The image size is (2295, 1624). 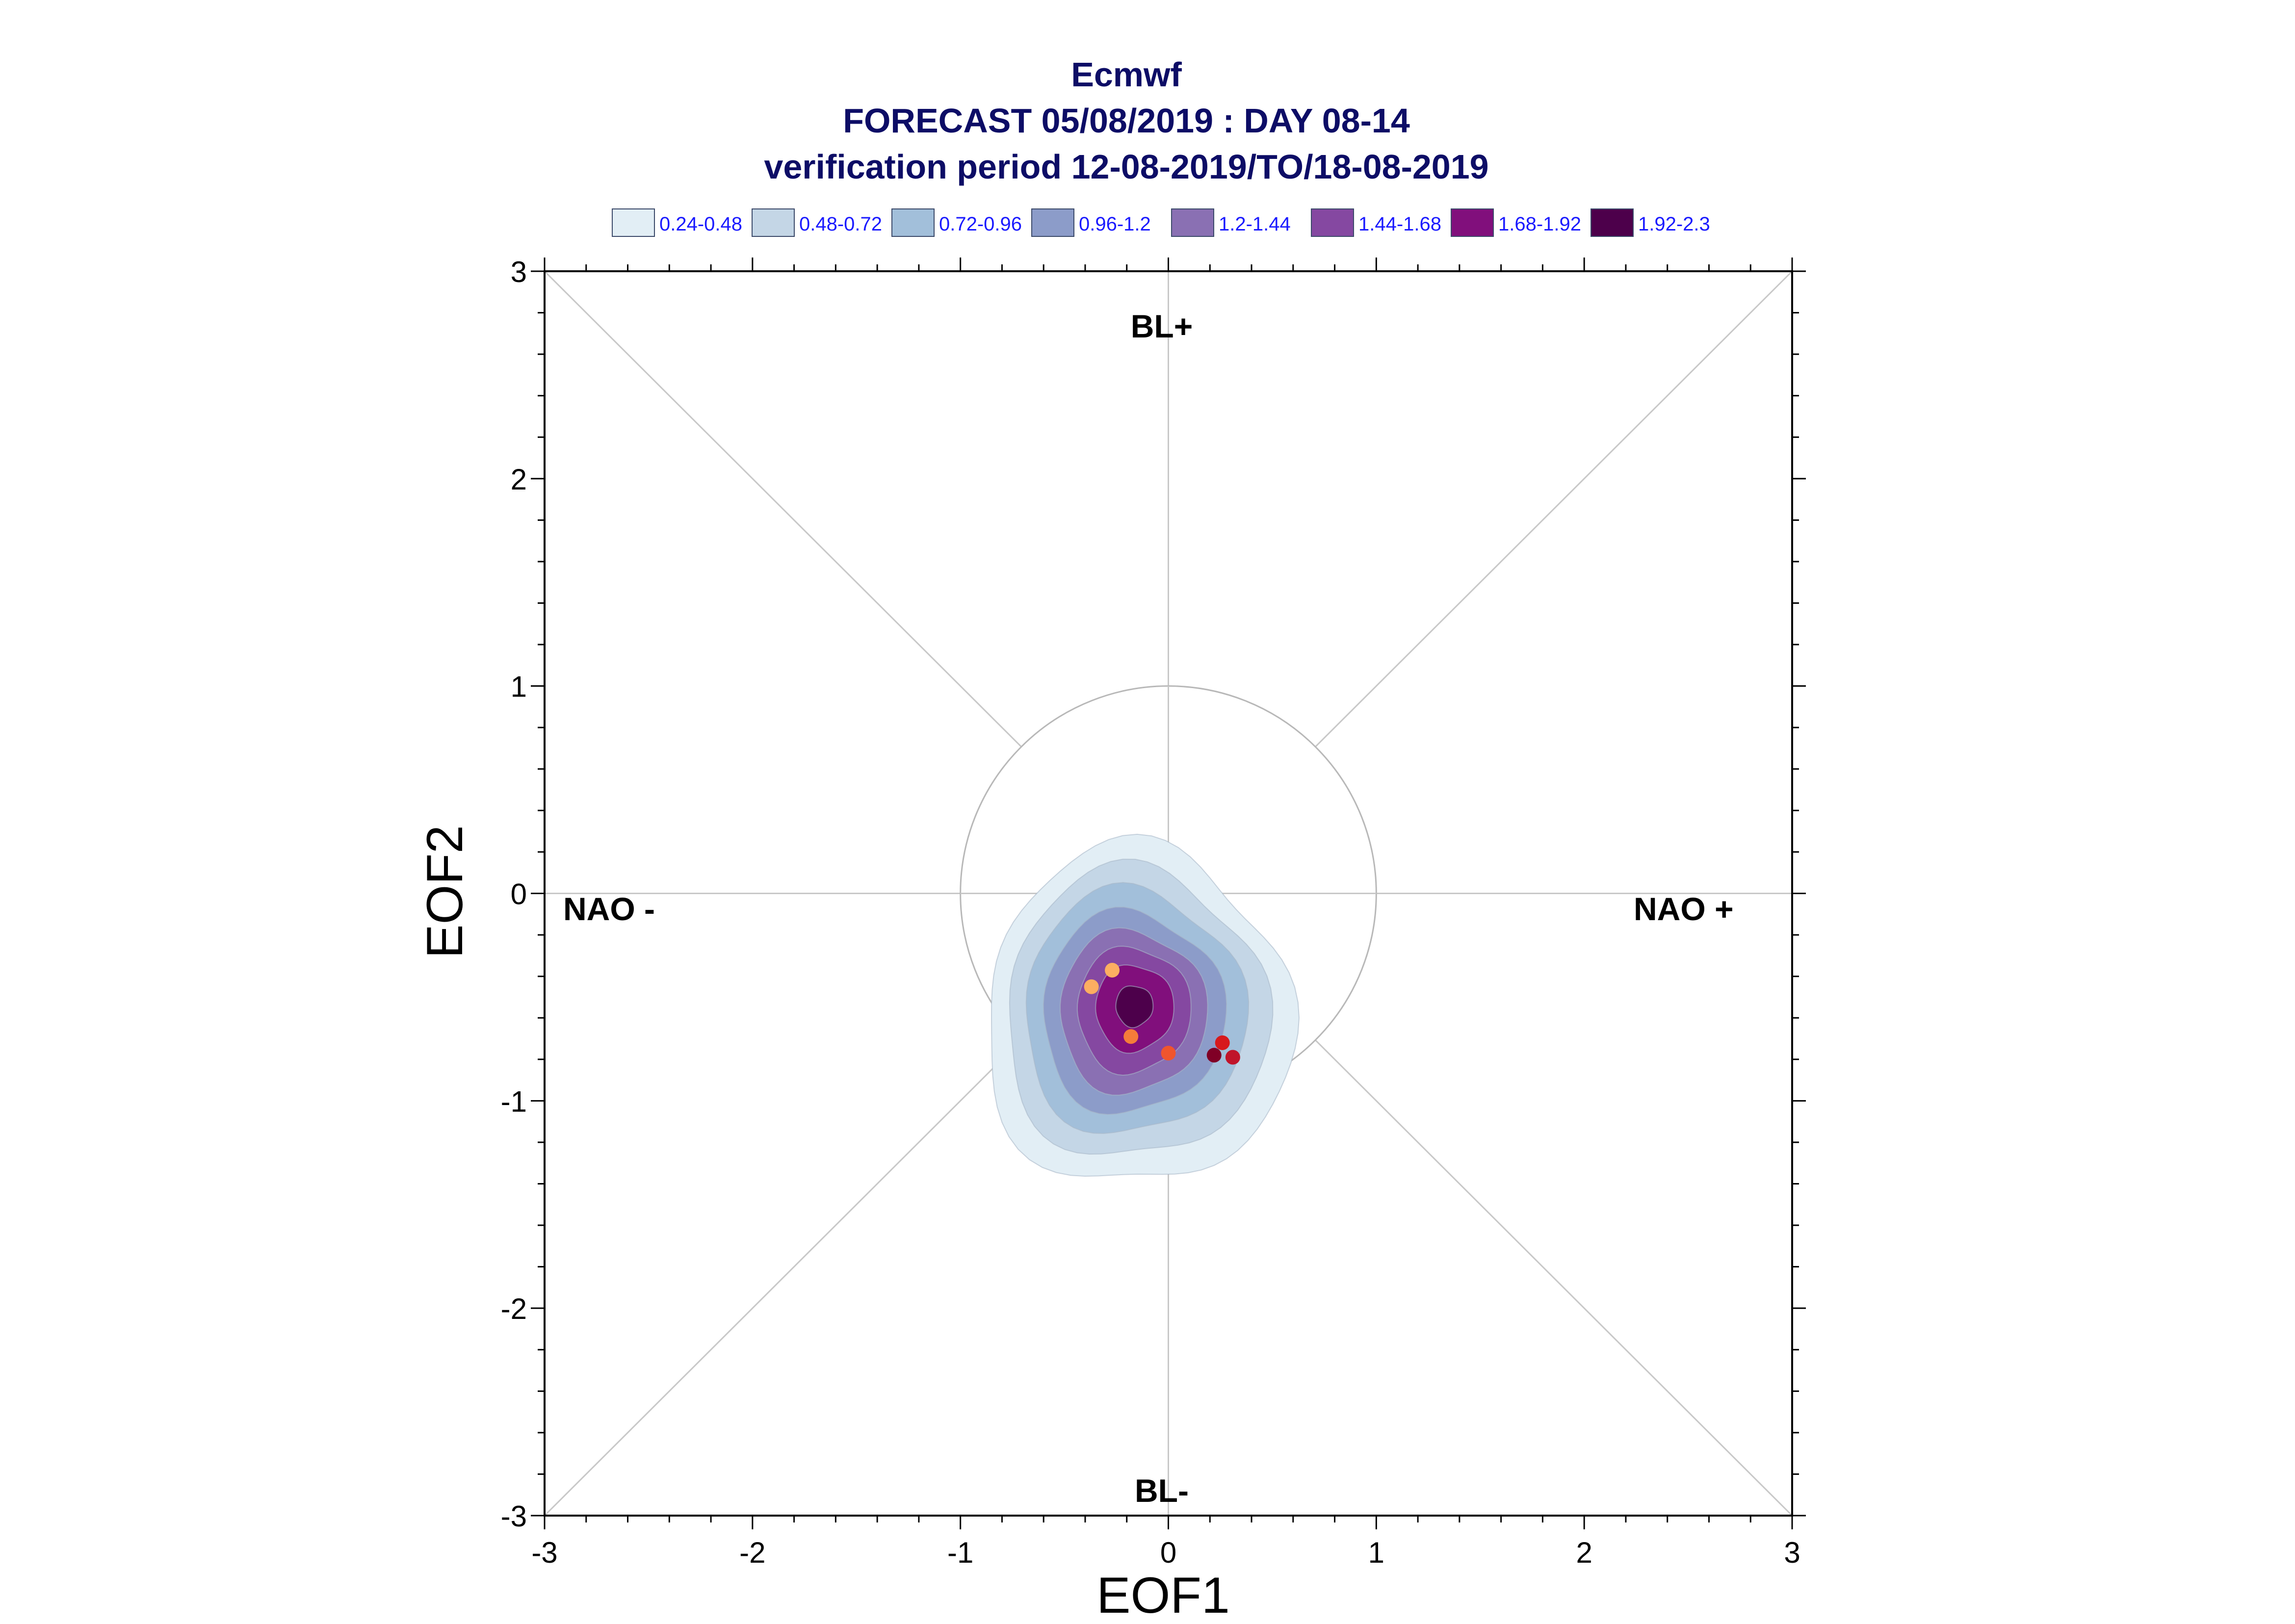 I want to click on legend-label-1: 0.48-0.72, so click(x=841, y=224).